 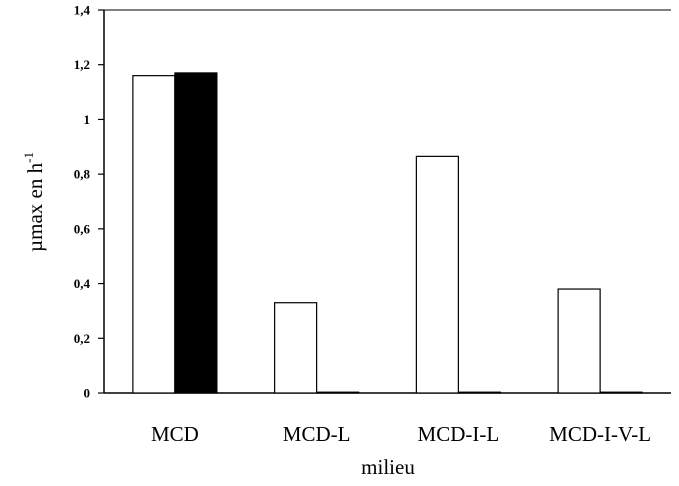 I want to click on y-tick-label: 0,8, so click(x=82, y=174).